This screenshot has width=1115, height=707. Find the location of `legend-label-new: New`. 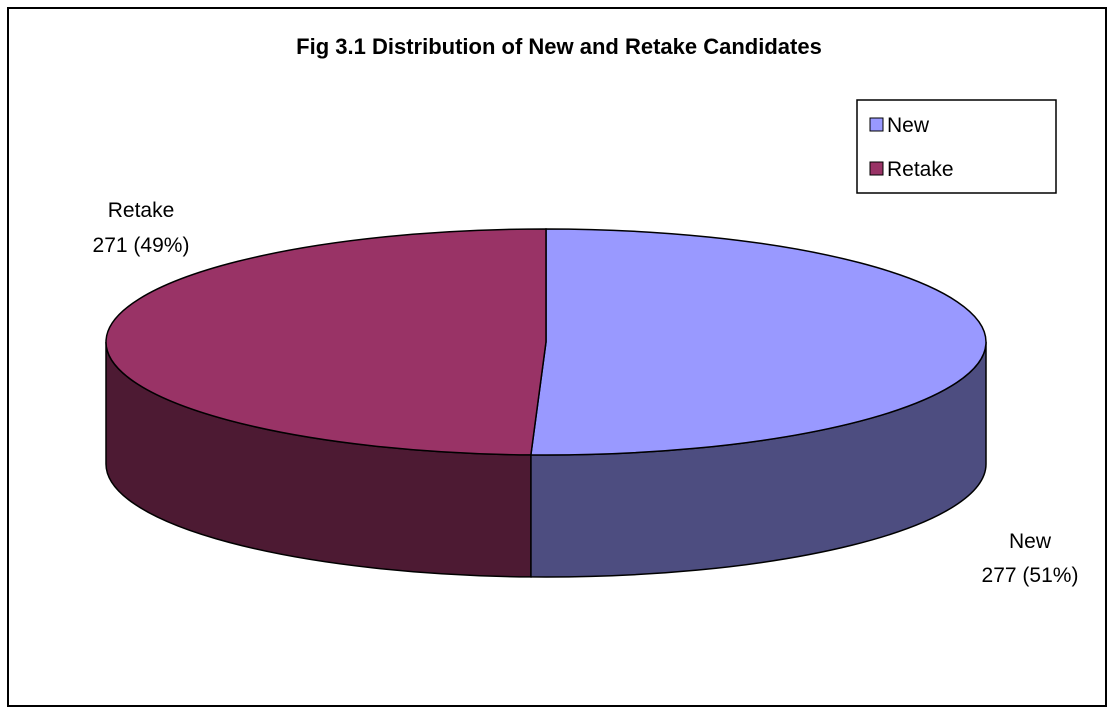

legend-label-new: New is located at coordinates (908, 125).